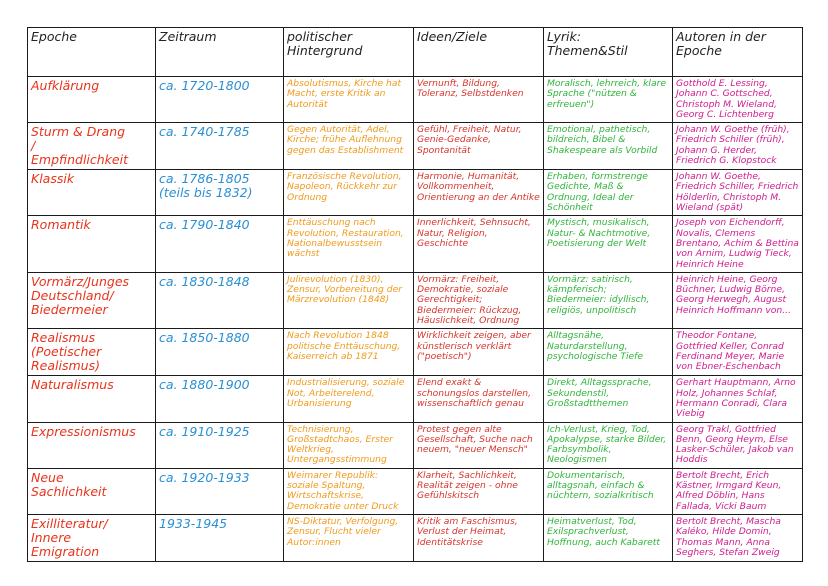  I want to click on period-text: ca. 1910-1925, so click(204, 431).